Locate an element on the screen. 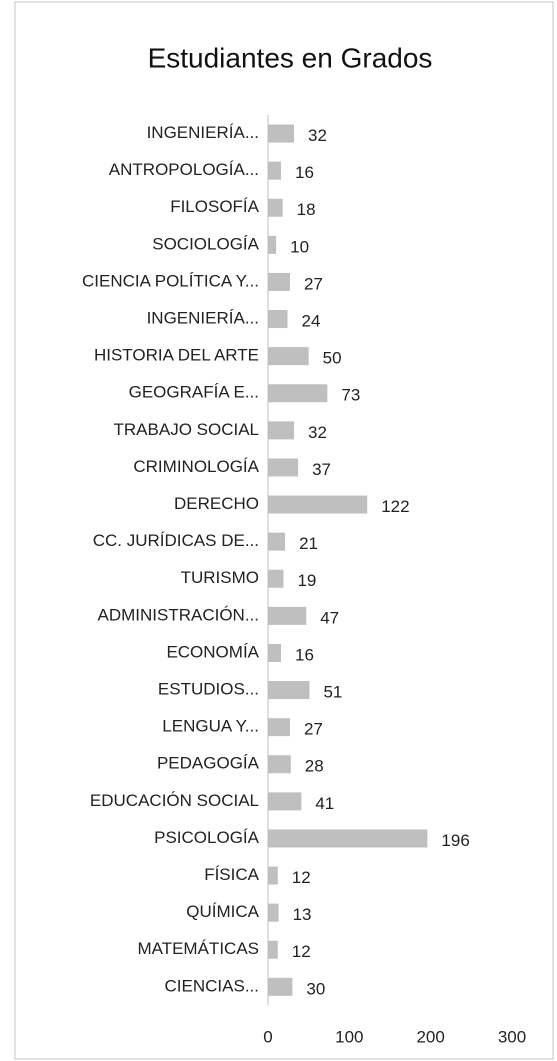  value-label: 73 is located at coordinates (350, 395).